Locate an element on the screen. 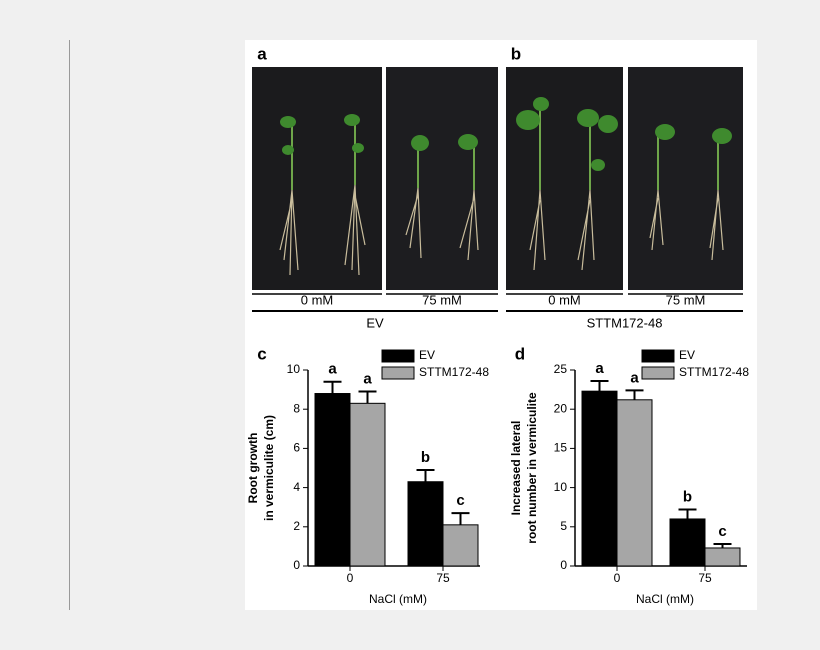  panel-label: d is located at coordinates (520, 353).